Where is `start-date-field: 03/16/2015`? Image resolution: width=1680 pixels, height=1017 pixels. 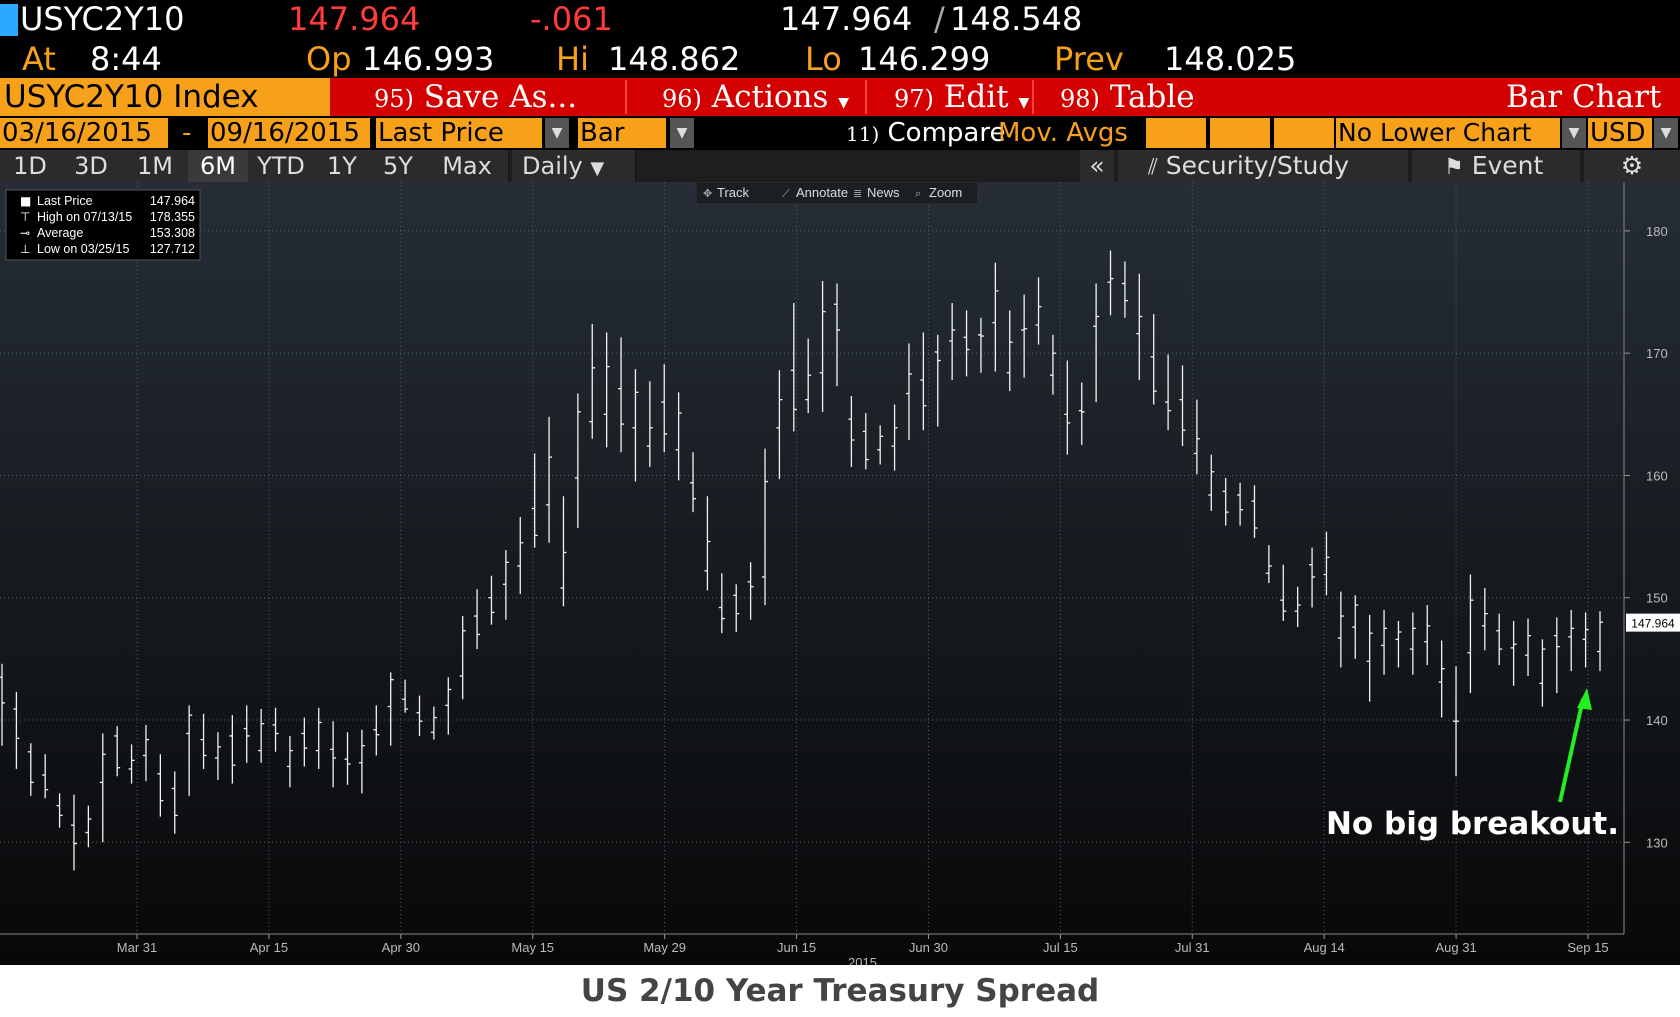
start-date-field: 03/16/2015 is located at coordinates (84, 133).